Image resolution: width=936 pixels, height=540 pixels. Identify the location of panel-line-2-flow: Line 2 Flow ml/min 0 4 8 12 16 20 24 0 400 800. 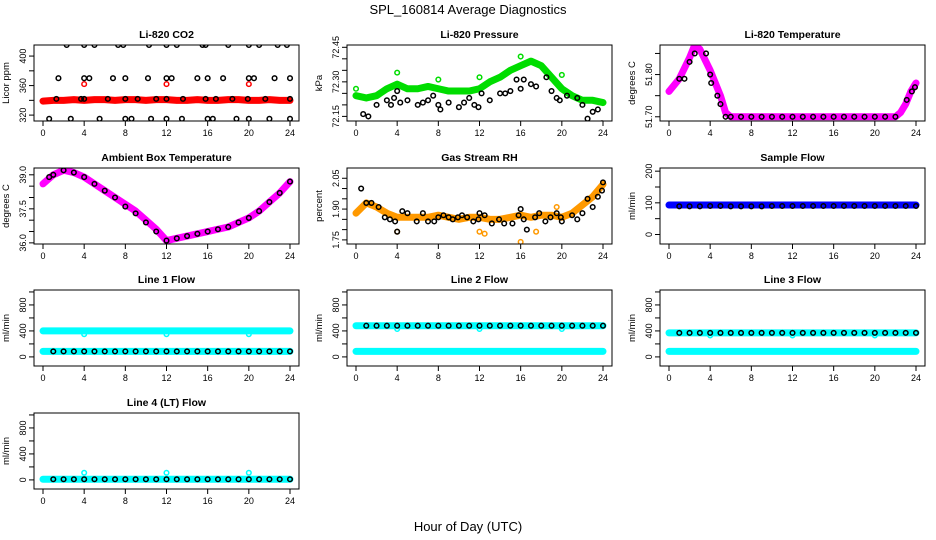
(463, 328).